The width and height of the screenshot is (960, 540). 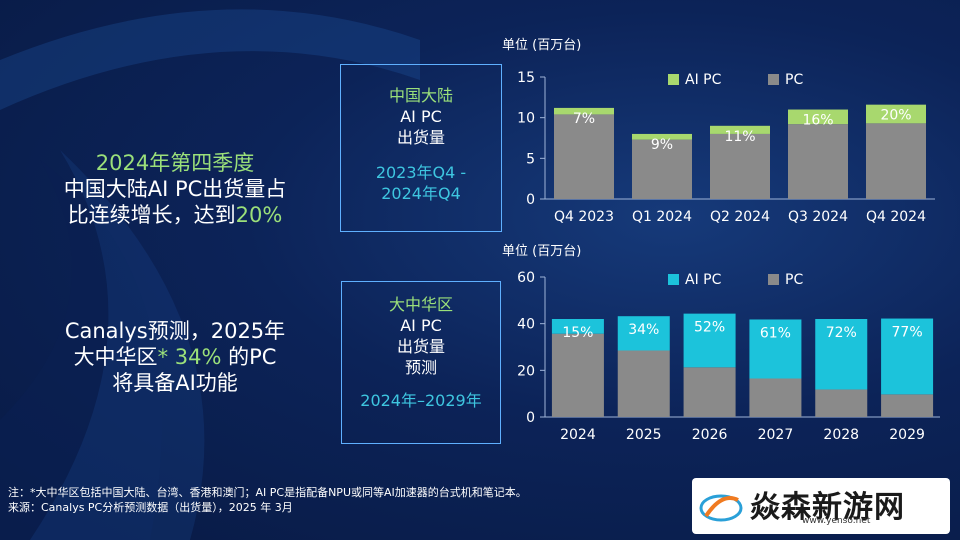 What do you see at coordinates (577, 333) in the screenshot?
I see `chart2-data-label: 15%` at bounding box center [577, 333].